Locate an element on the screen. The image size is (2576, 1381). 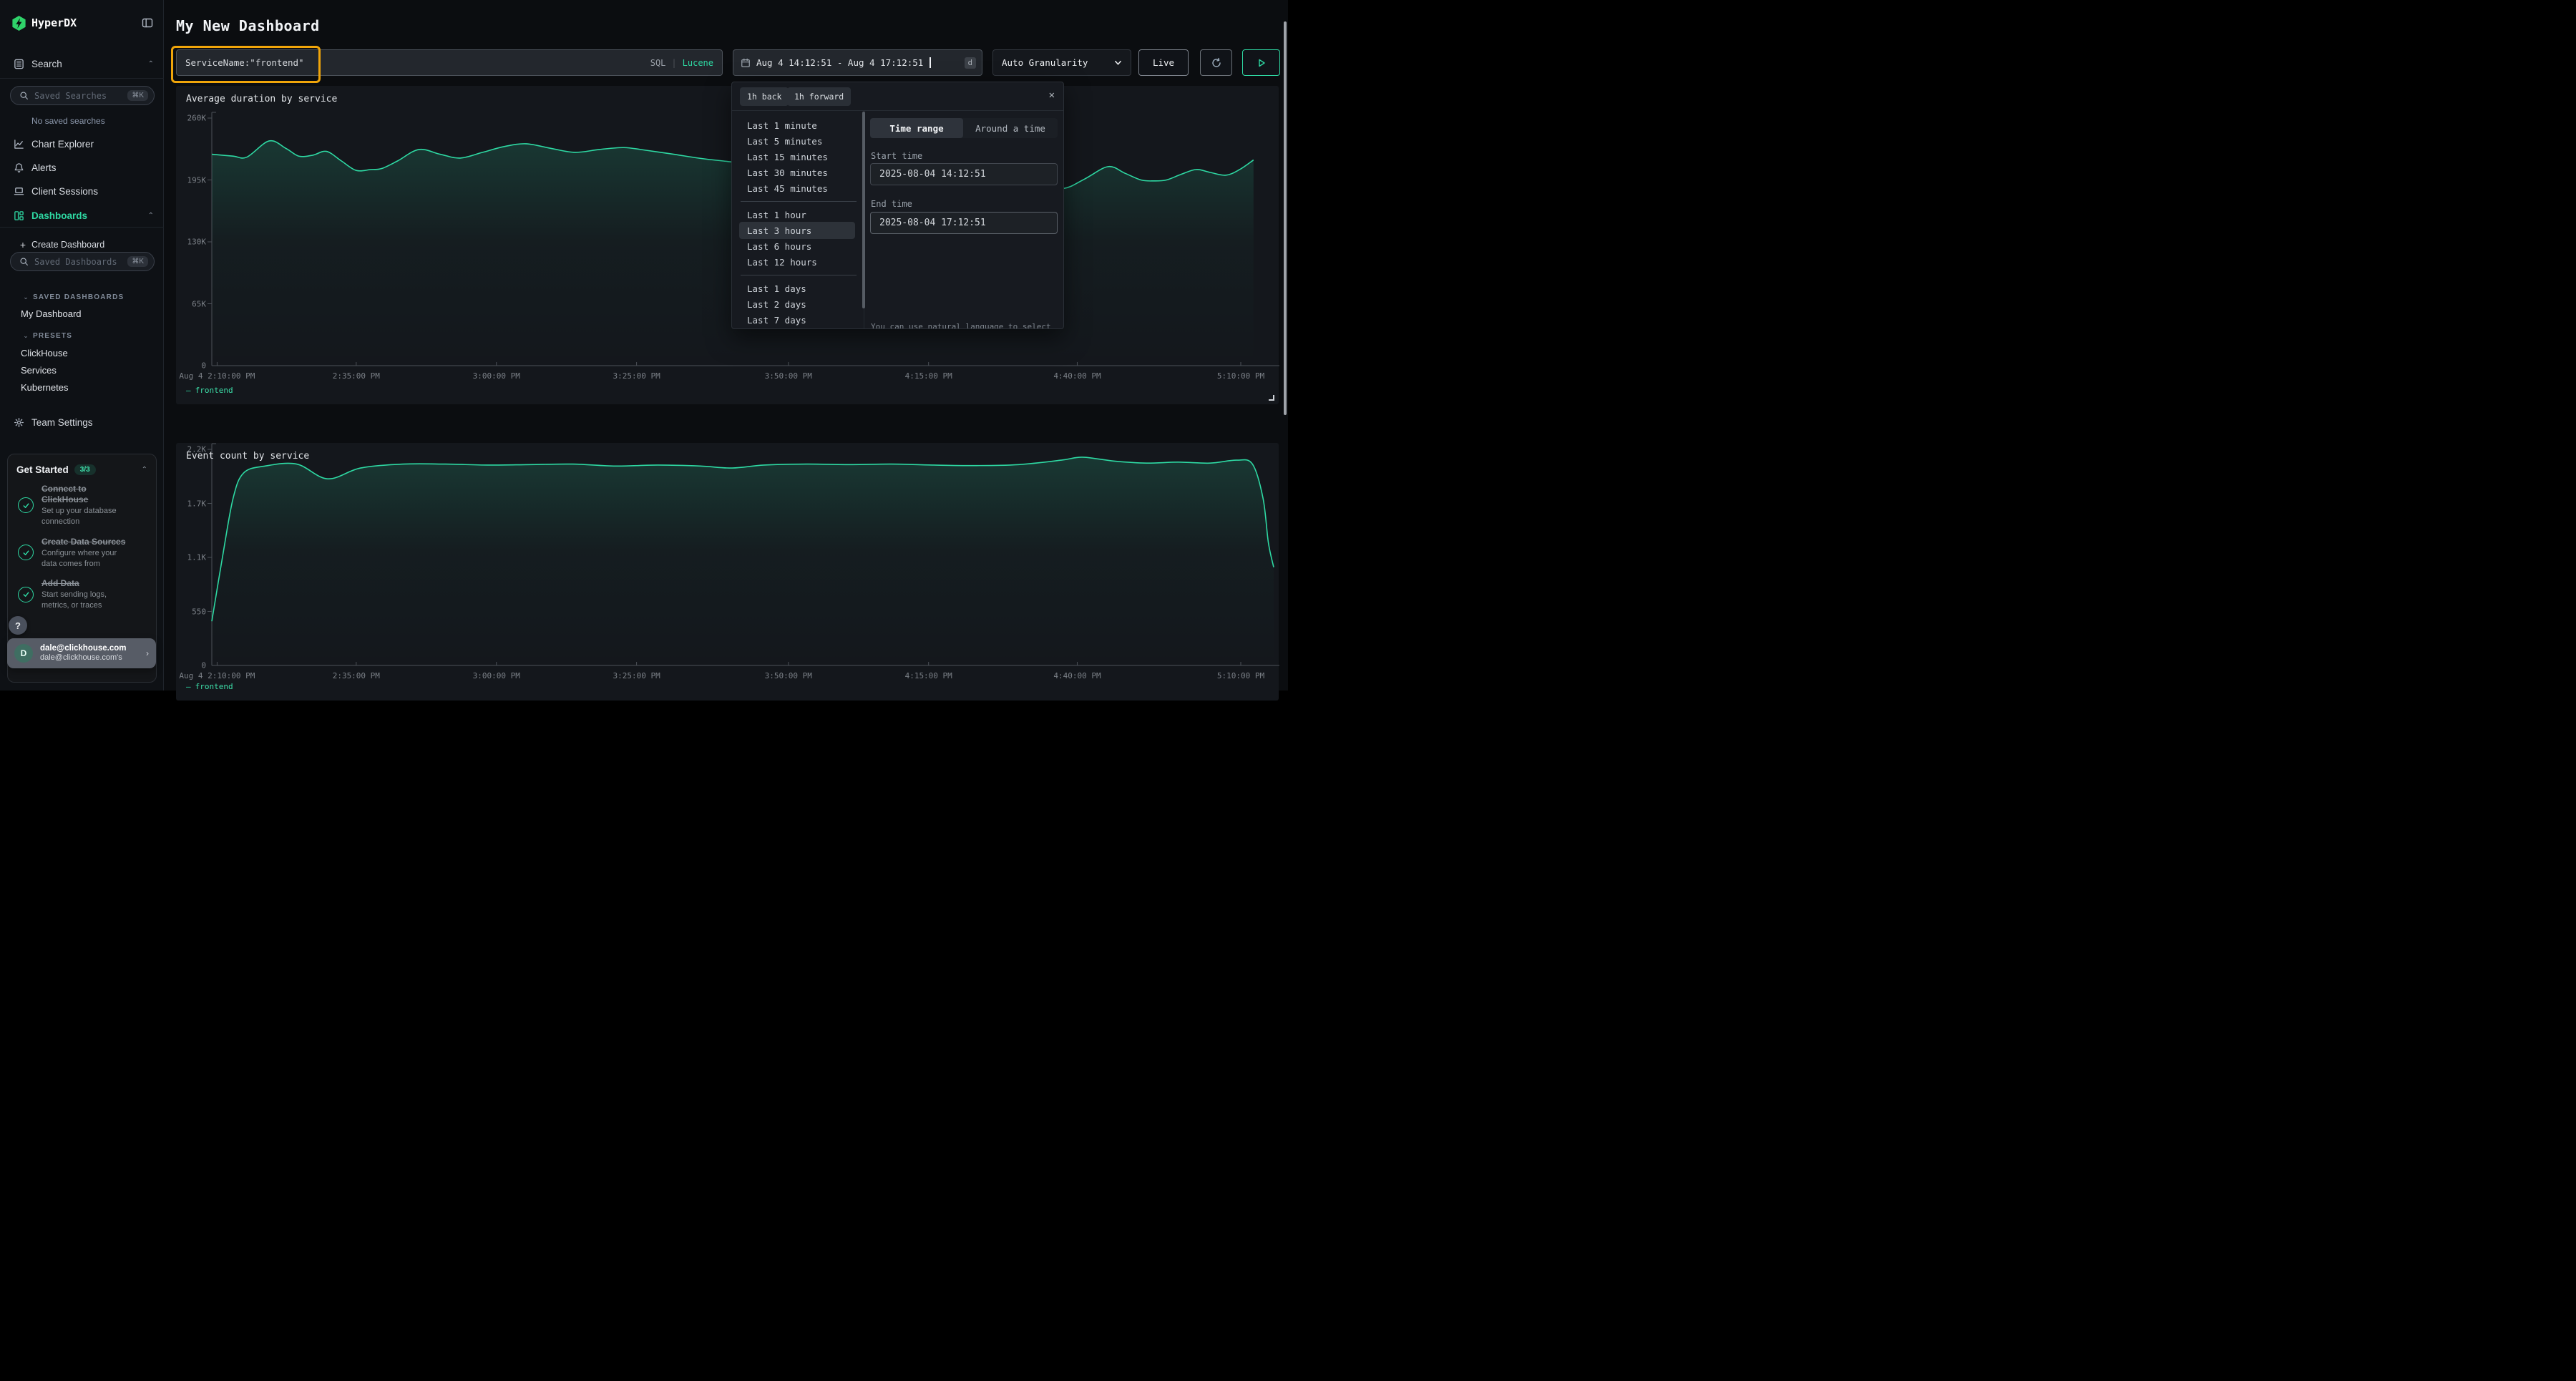
time-preset-option: Last 3 hours is located at coordinates (798, 230).